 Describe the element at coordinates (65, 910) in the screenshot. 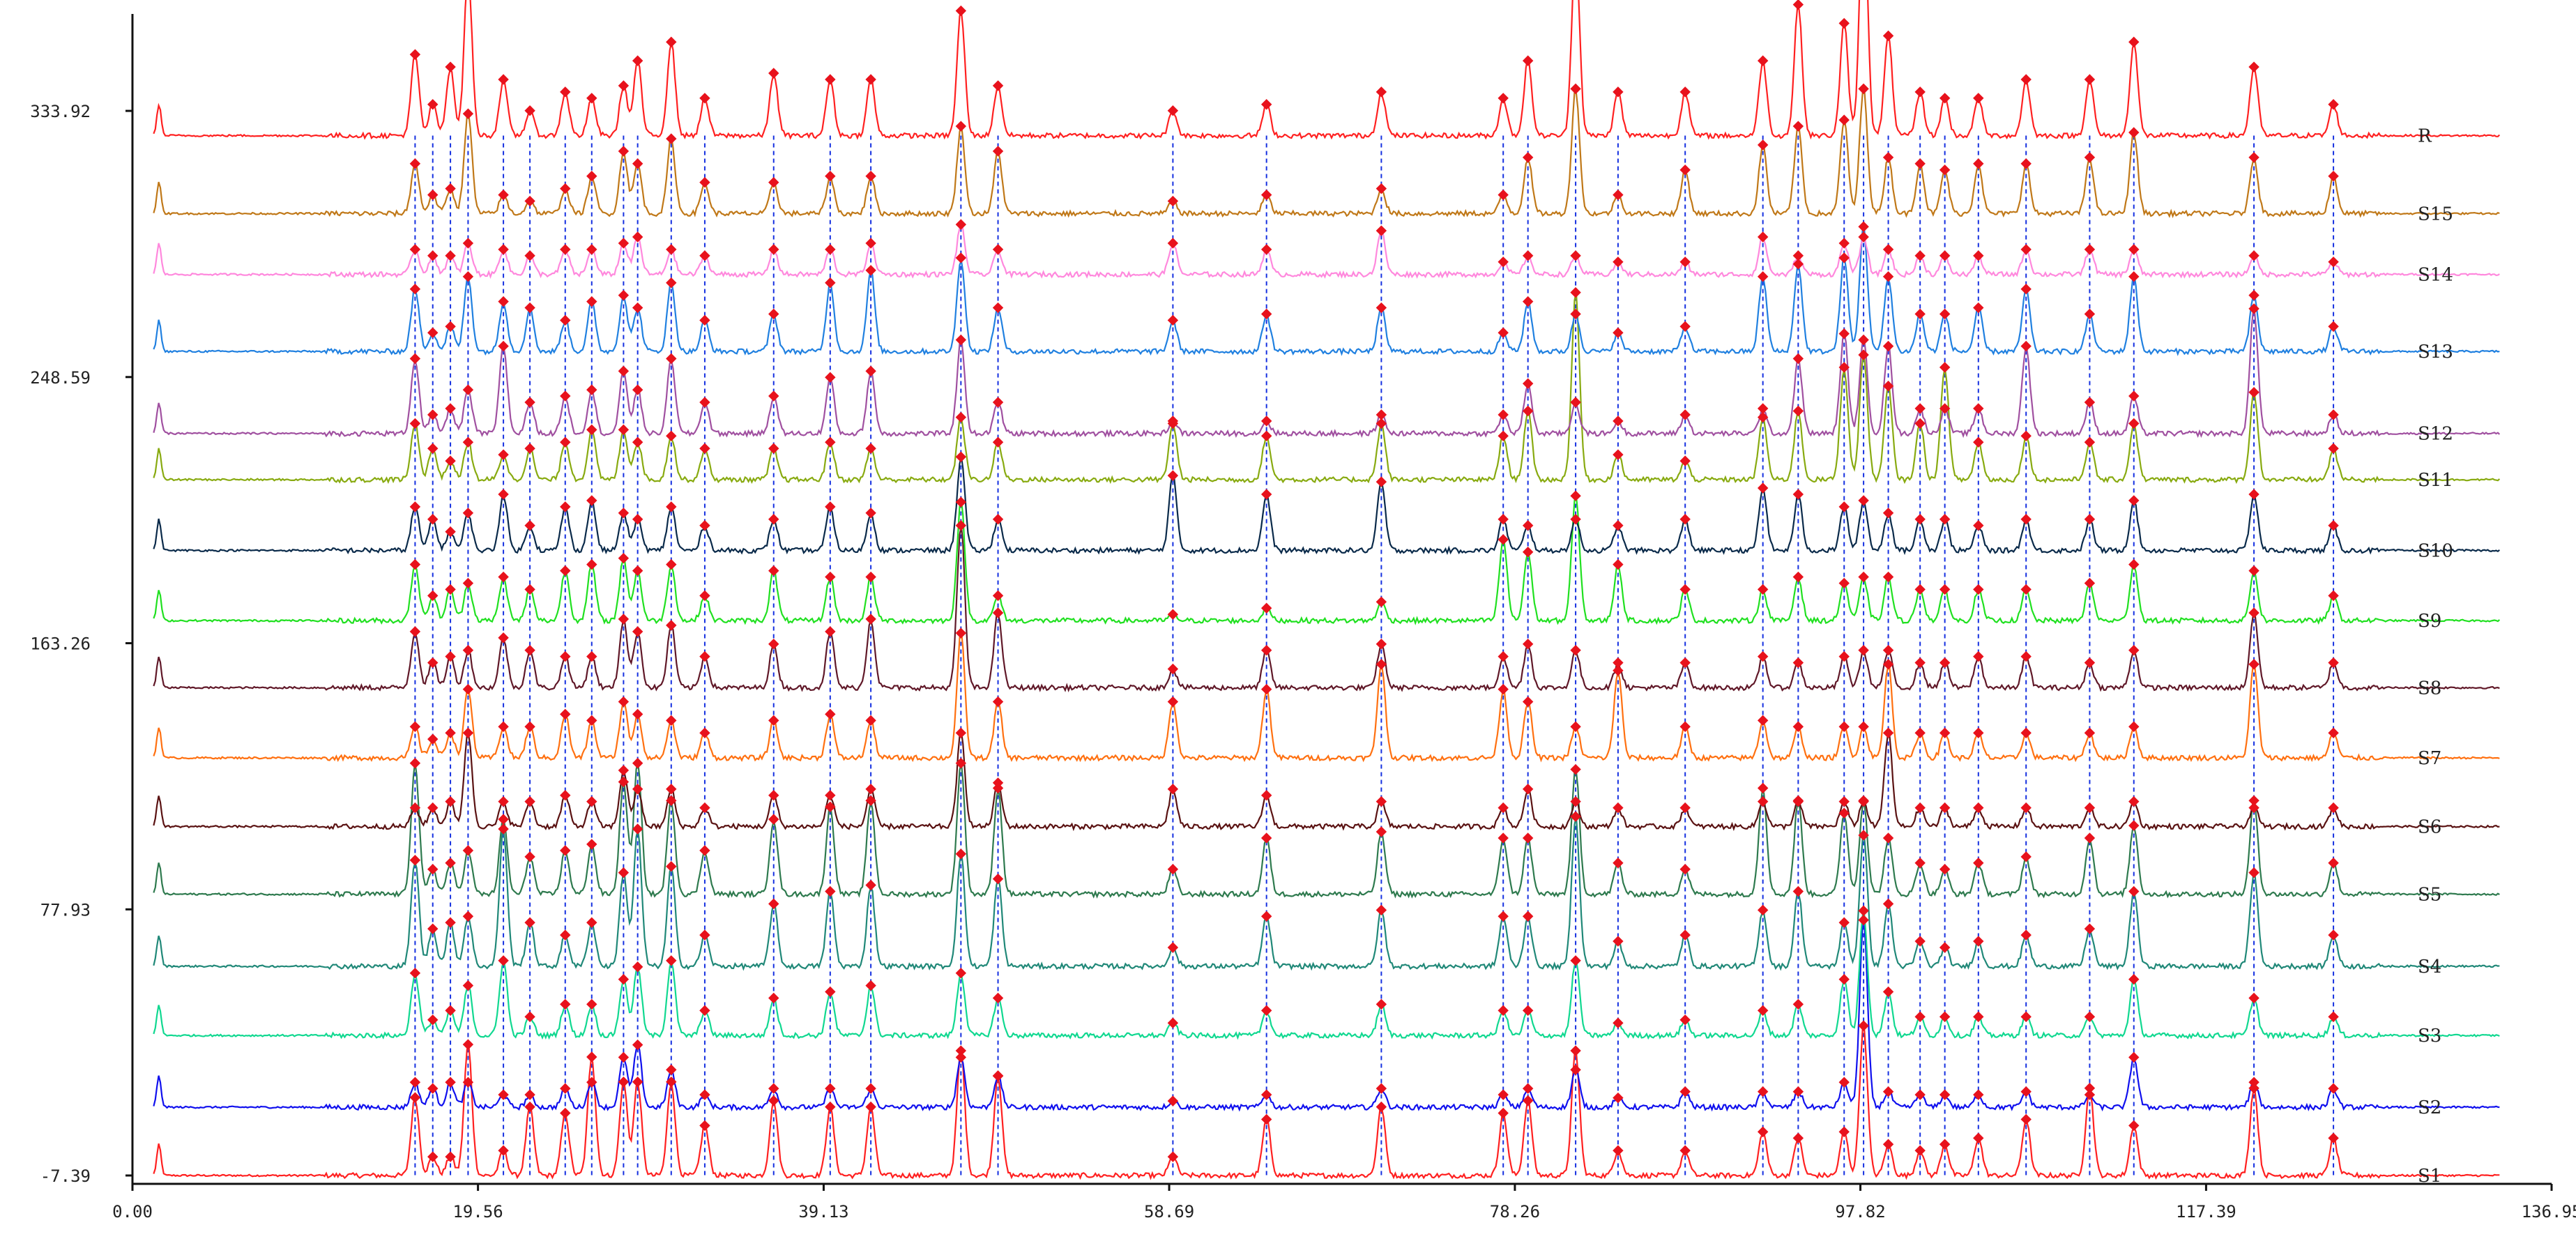

I see `y-tick-label-1: 77.93` at that location.